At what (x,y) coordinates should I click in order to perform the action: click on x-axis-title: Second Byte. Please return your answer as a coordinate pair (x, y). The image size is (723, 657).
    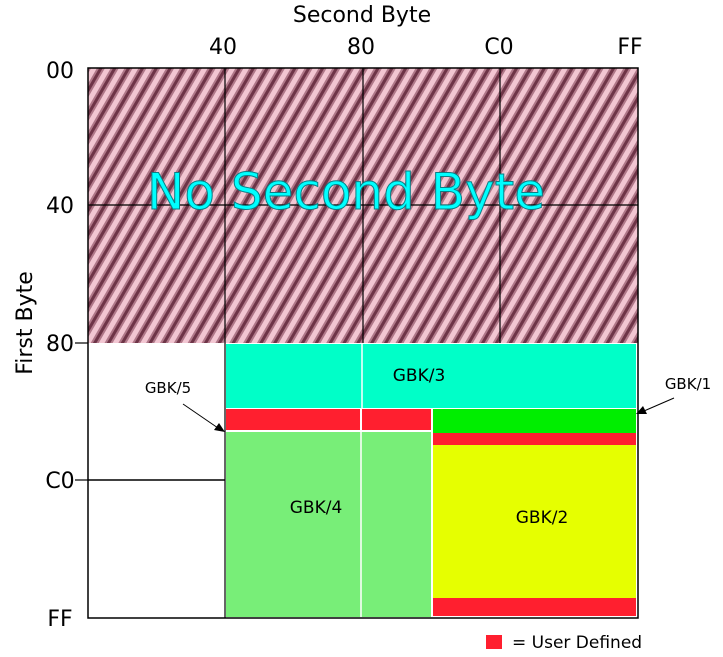
    Looking at the image, I should click on (362, 15).